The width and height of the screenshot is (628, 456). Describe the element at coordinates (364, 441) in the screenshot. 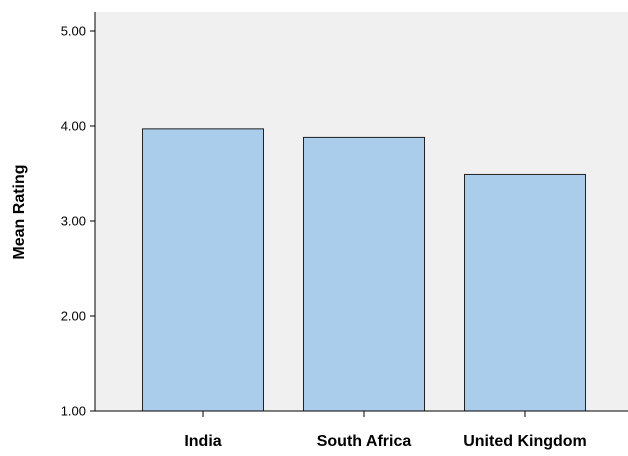

I see `x-category-label: South Africa` at that location.